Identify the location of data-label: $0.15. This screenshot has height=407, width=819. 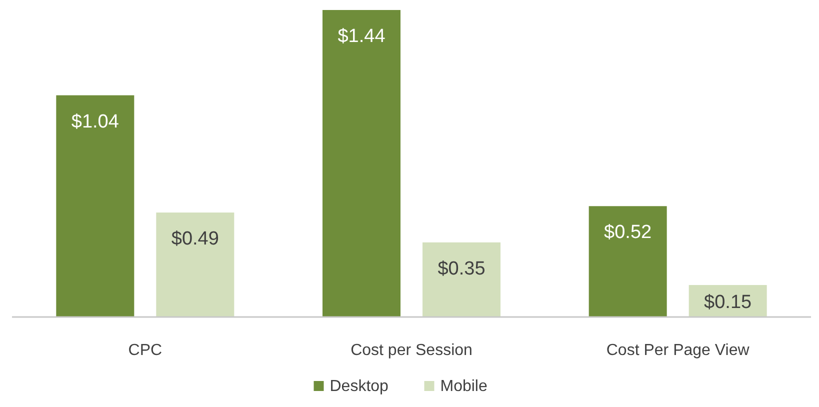
(728, 303).